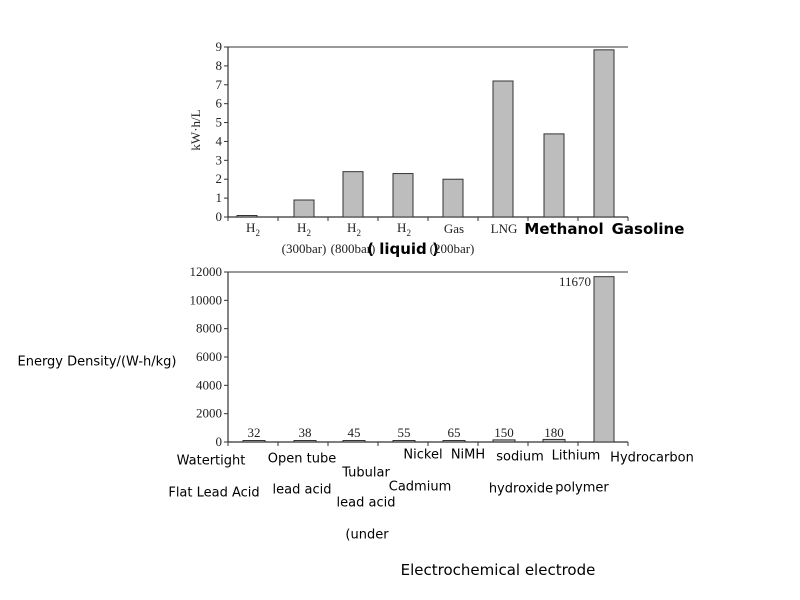 Image resolution: width=800 pixels, height=600 pixels. Describe the element at coordinates (498, 570) in the screenshot. I see `bottom-x-axis-title: Electrochemical electrode` at that location.